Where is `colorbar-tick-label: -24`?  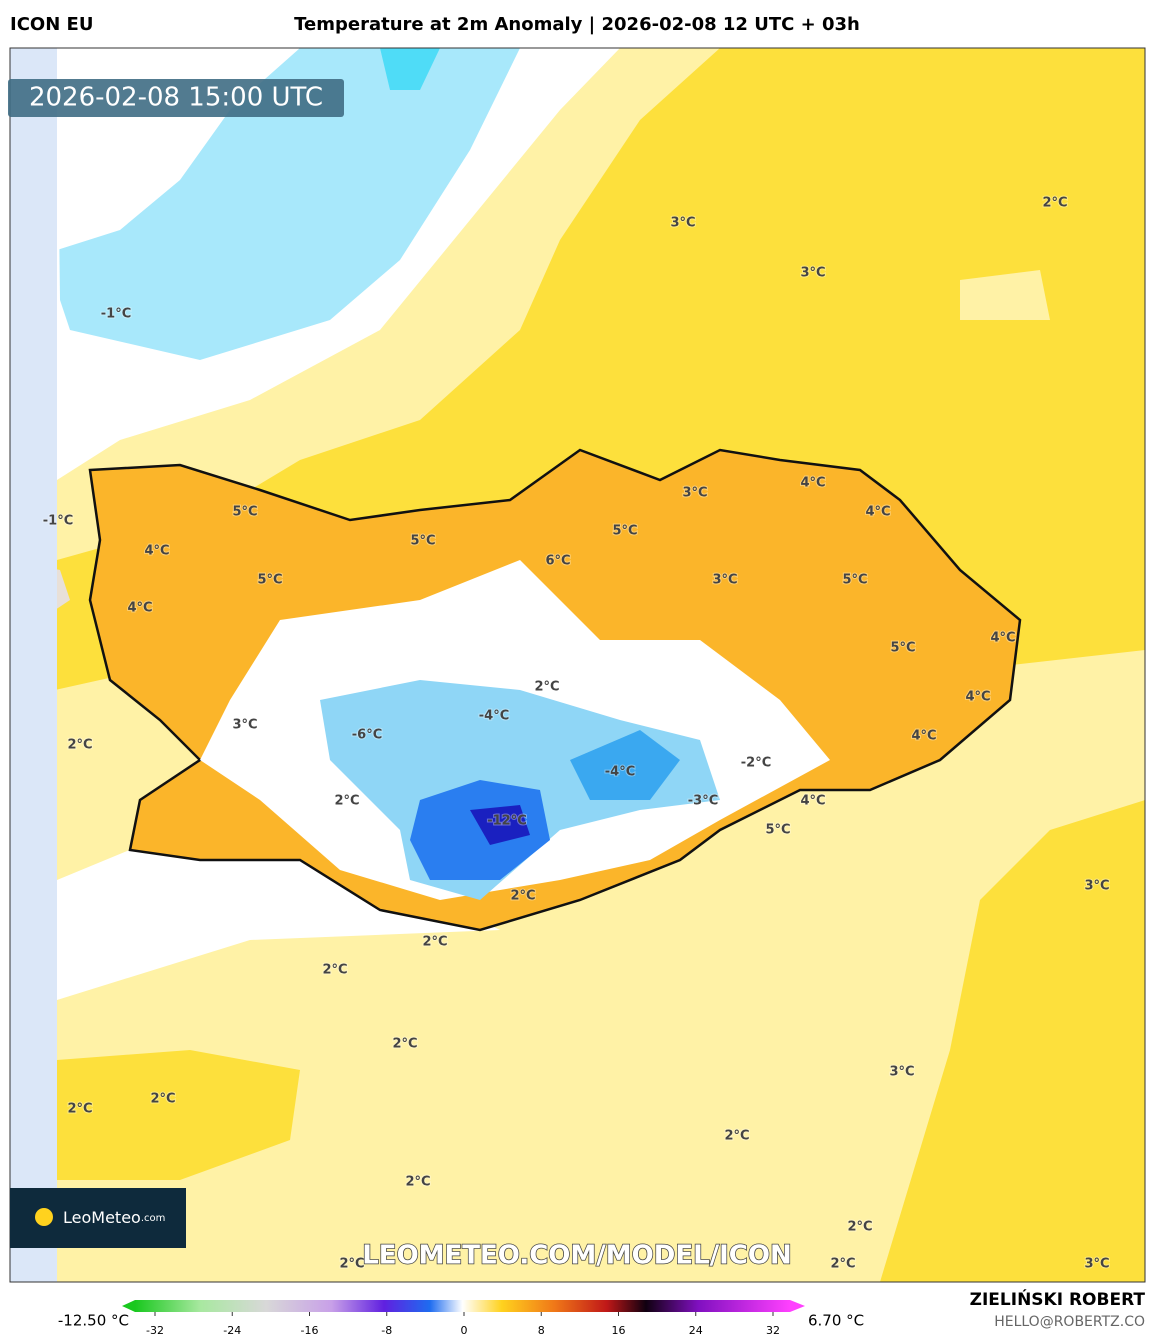
colorbar-tick-label: -24 is located at coordinates (232, 1330).